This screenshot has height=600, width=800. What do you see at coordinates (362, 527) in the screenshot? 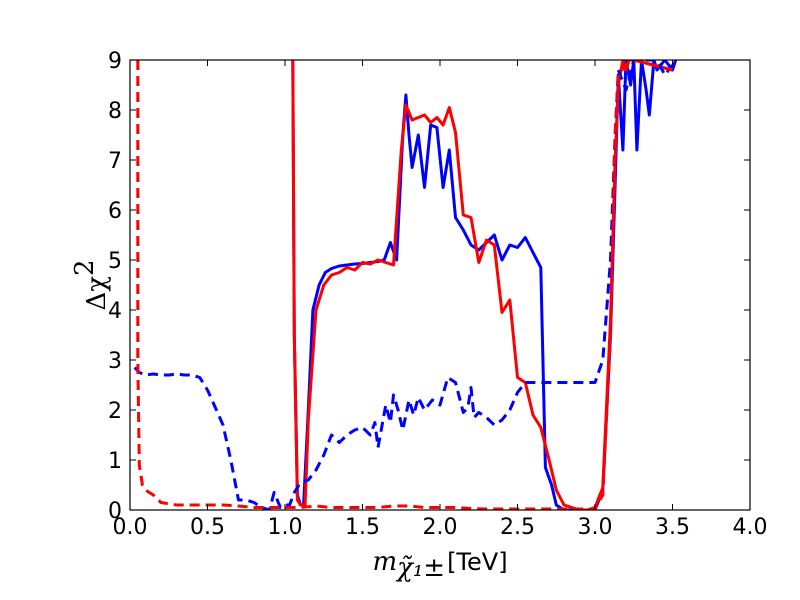
I see `x-tick-label: 1.5` at bounding box center [362, 527].